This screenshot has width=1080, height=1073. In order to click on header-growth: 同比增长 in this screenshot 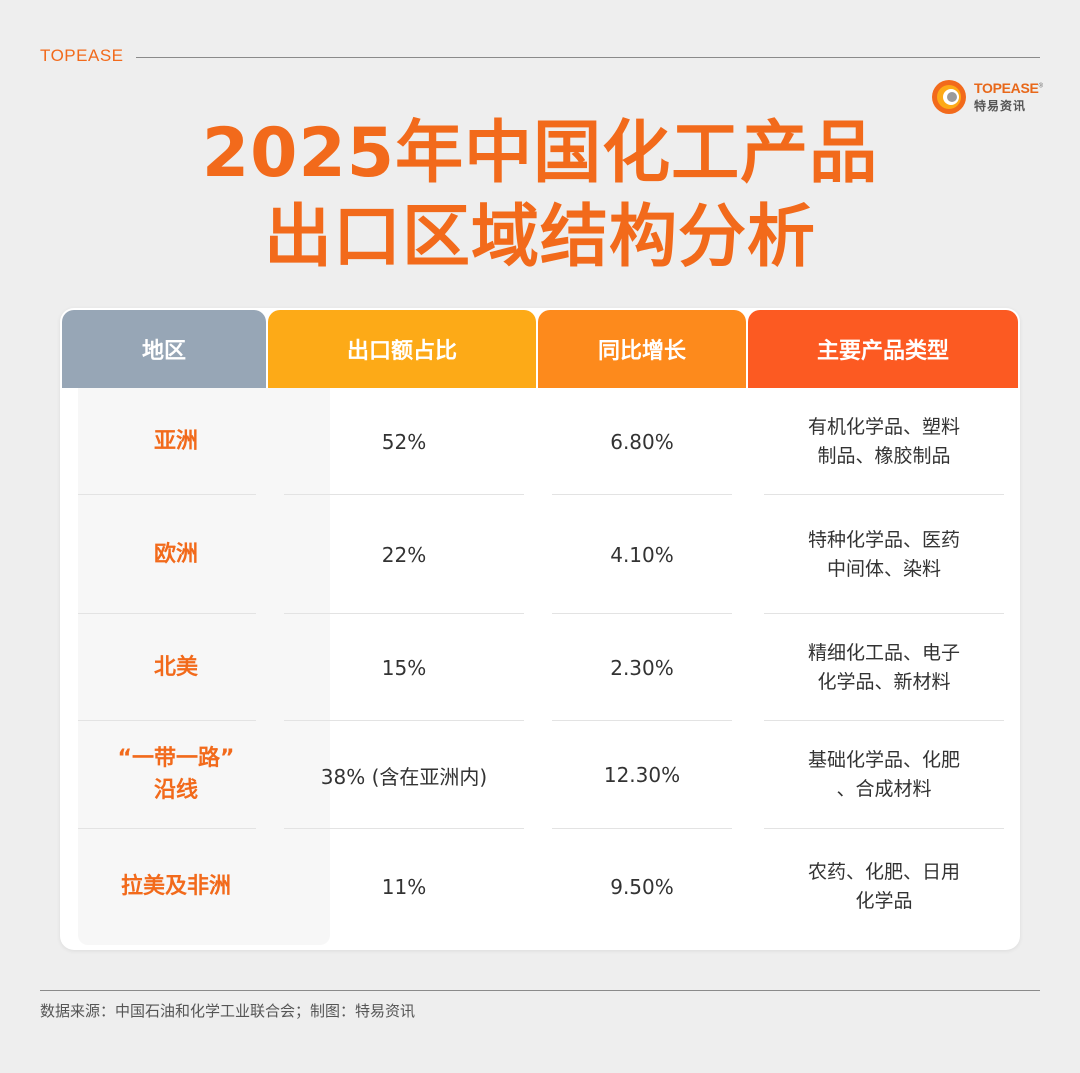, I will do `click(642, 349)`.